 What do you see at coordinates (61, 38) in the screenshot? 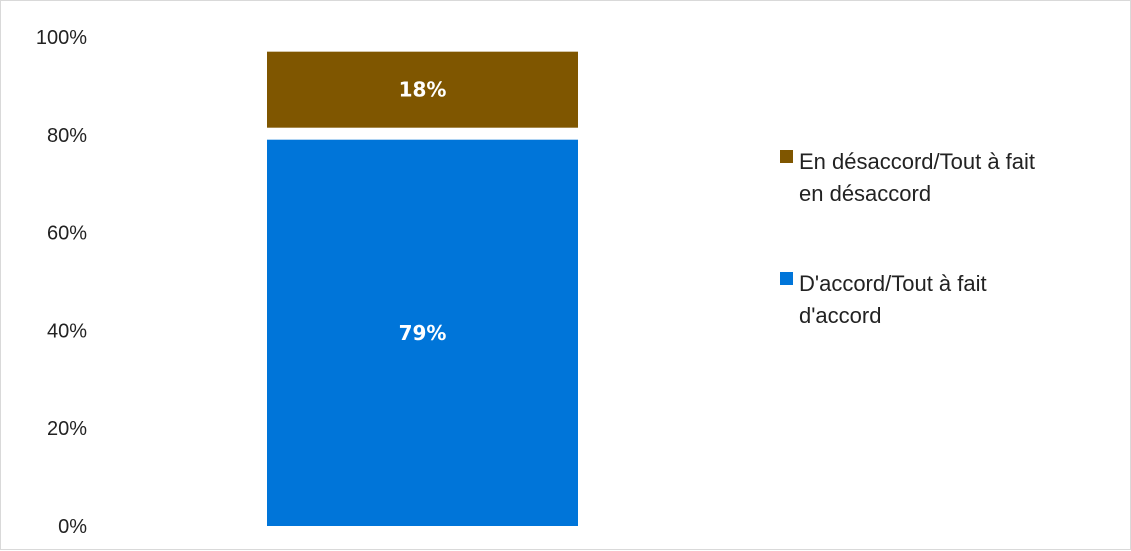
I see `y-tick-label: 100%` at bounding box center [61, 38].